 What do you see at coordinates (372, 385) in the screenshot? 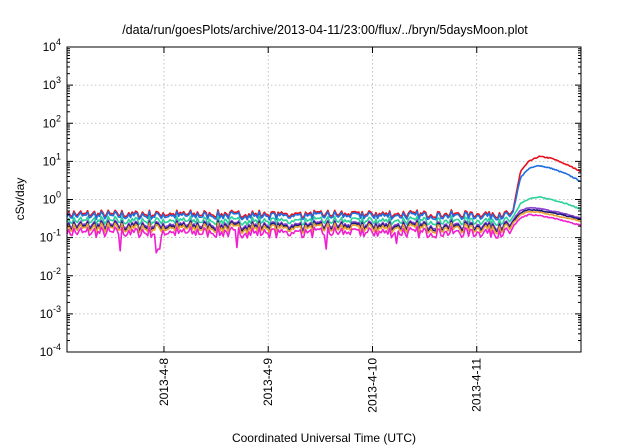
I see `x-tick-label: 2013-4-10` at bounding box center [372, 385].